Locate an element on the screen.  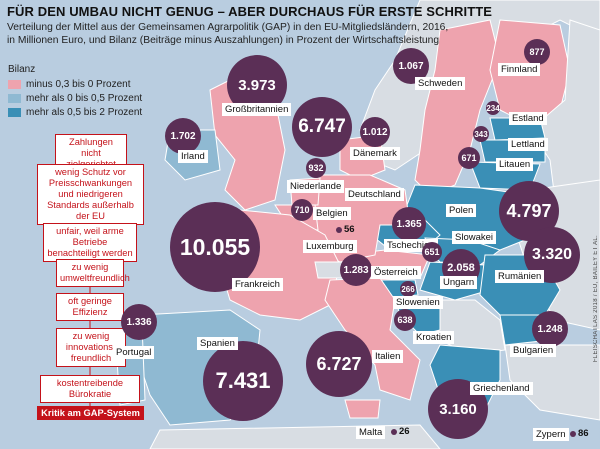
country-label: Spanien is located at coordinates (217, 343).